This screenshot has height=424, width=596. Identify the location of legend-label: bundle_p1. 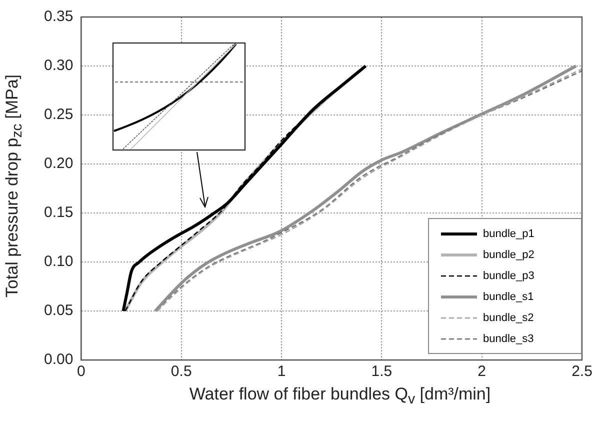
(508, 234).